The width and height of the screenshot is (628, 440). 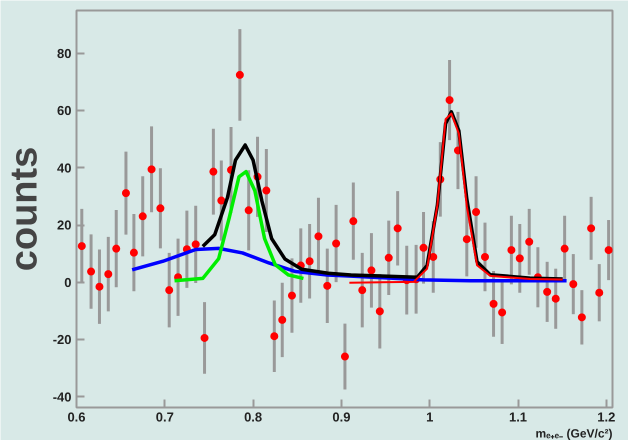 I want to click on x-axis-title: mₑ₊ₑ₋ (GeV/c²), so click(x=574, y=433).